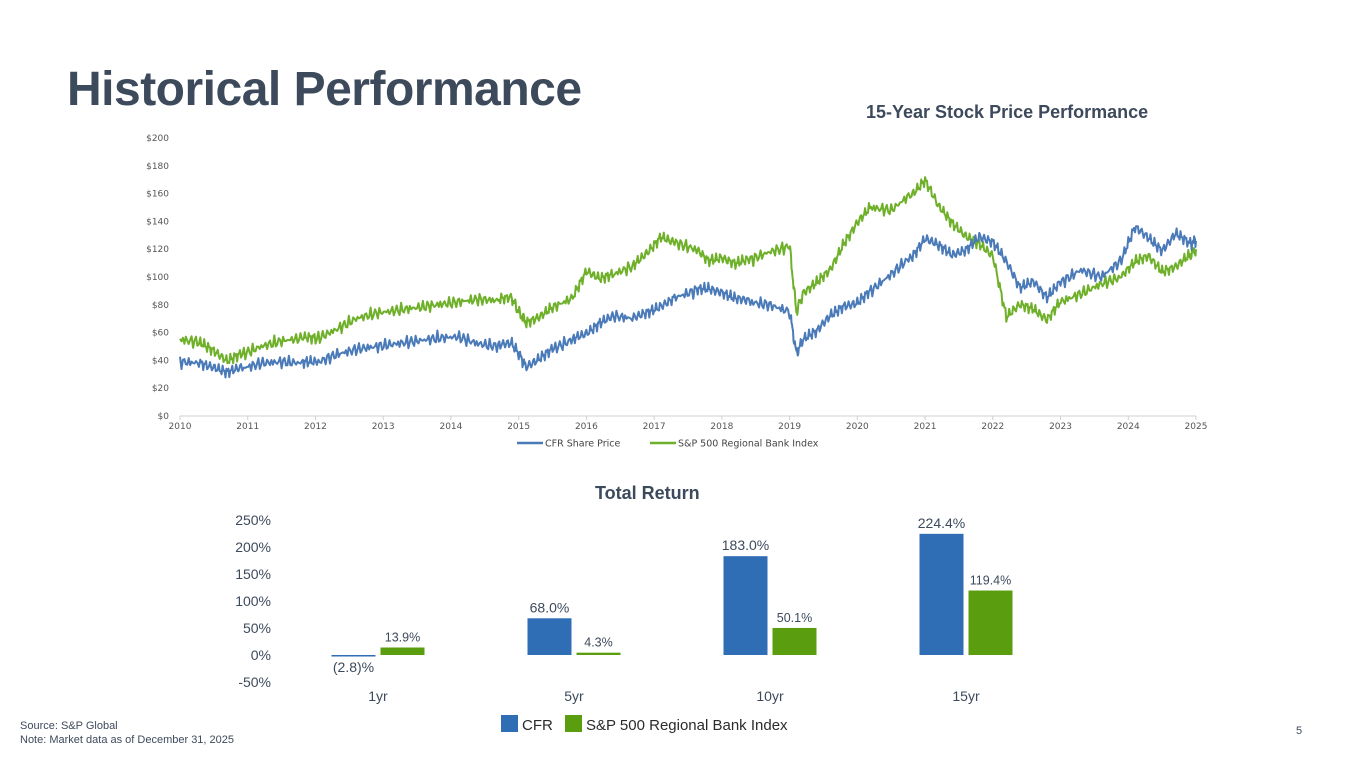 This screenshot has width=1365, height=768. Describe the element at coordinates (247, 427) in the screenshot. I see `line-x-tick-label: 2011` at that location.